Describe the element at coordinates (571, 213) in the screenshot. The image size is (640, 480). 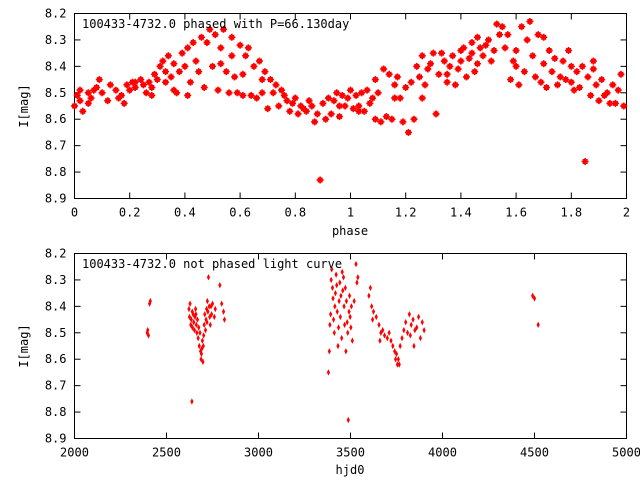
I see `phased-x-tick-label: 1.8` at that location.